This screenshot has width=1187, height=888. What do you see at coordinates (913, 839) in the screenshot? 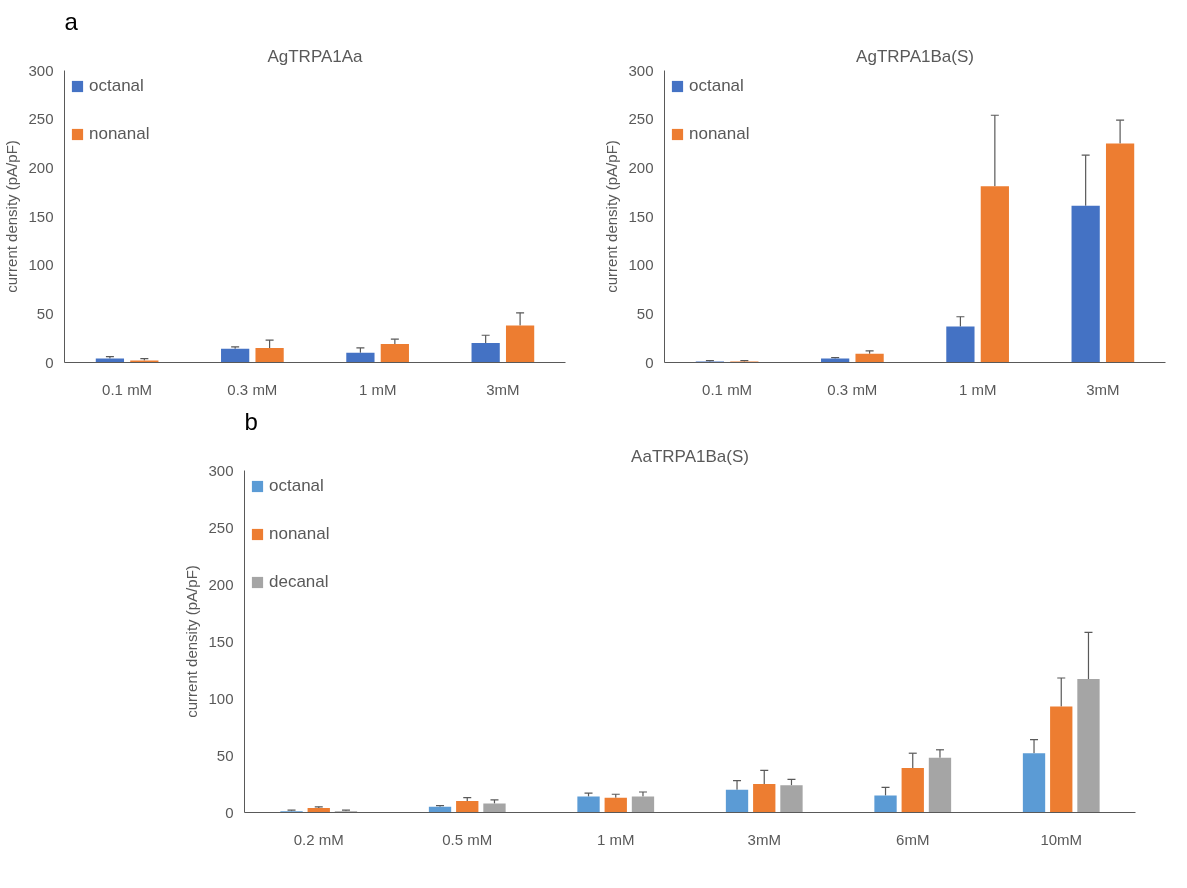
I see `x-tick-label: 6mM` at bounding box center [913, 839].